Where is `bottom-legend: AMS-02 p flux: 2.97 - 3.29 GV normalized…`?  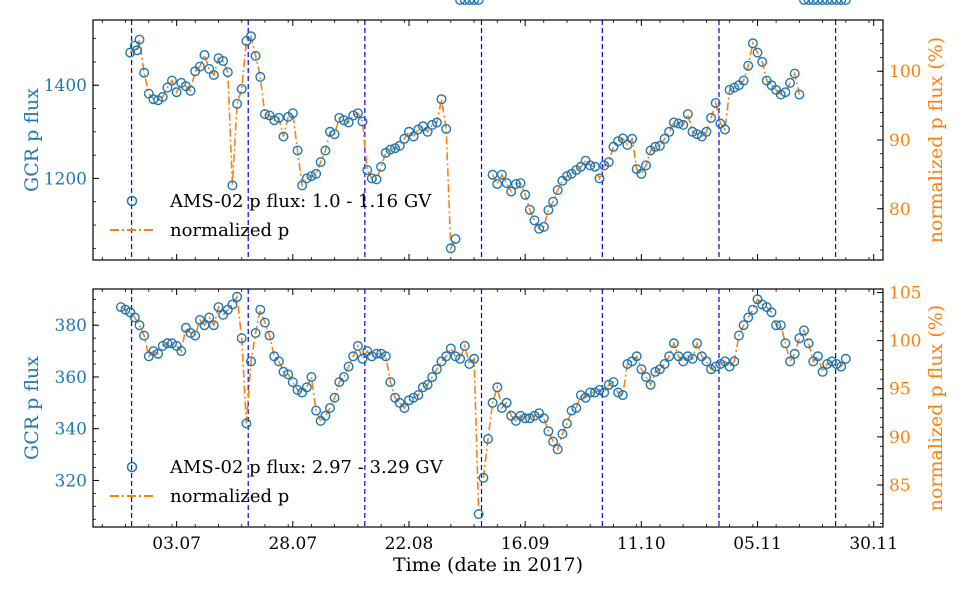 bottom-legend: AMS-02 p flux: 2.97 - 3.29 GV normalized… is located at coordinates (277, 482).